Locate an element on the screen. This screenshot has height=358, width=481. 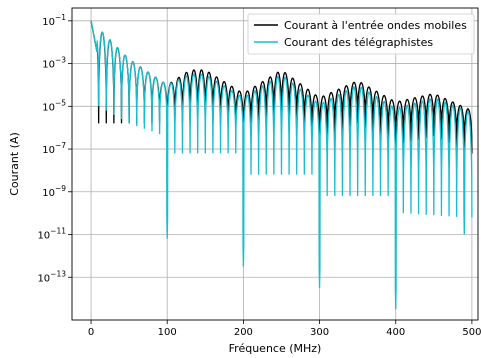
y-tick-label: 10⁻¹ is located at coordinates (54, 20).